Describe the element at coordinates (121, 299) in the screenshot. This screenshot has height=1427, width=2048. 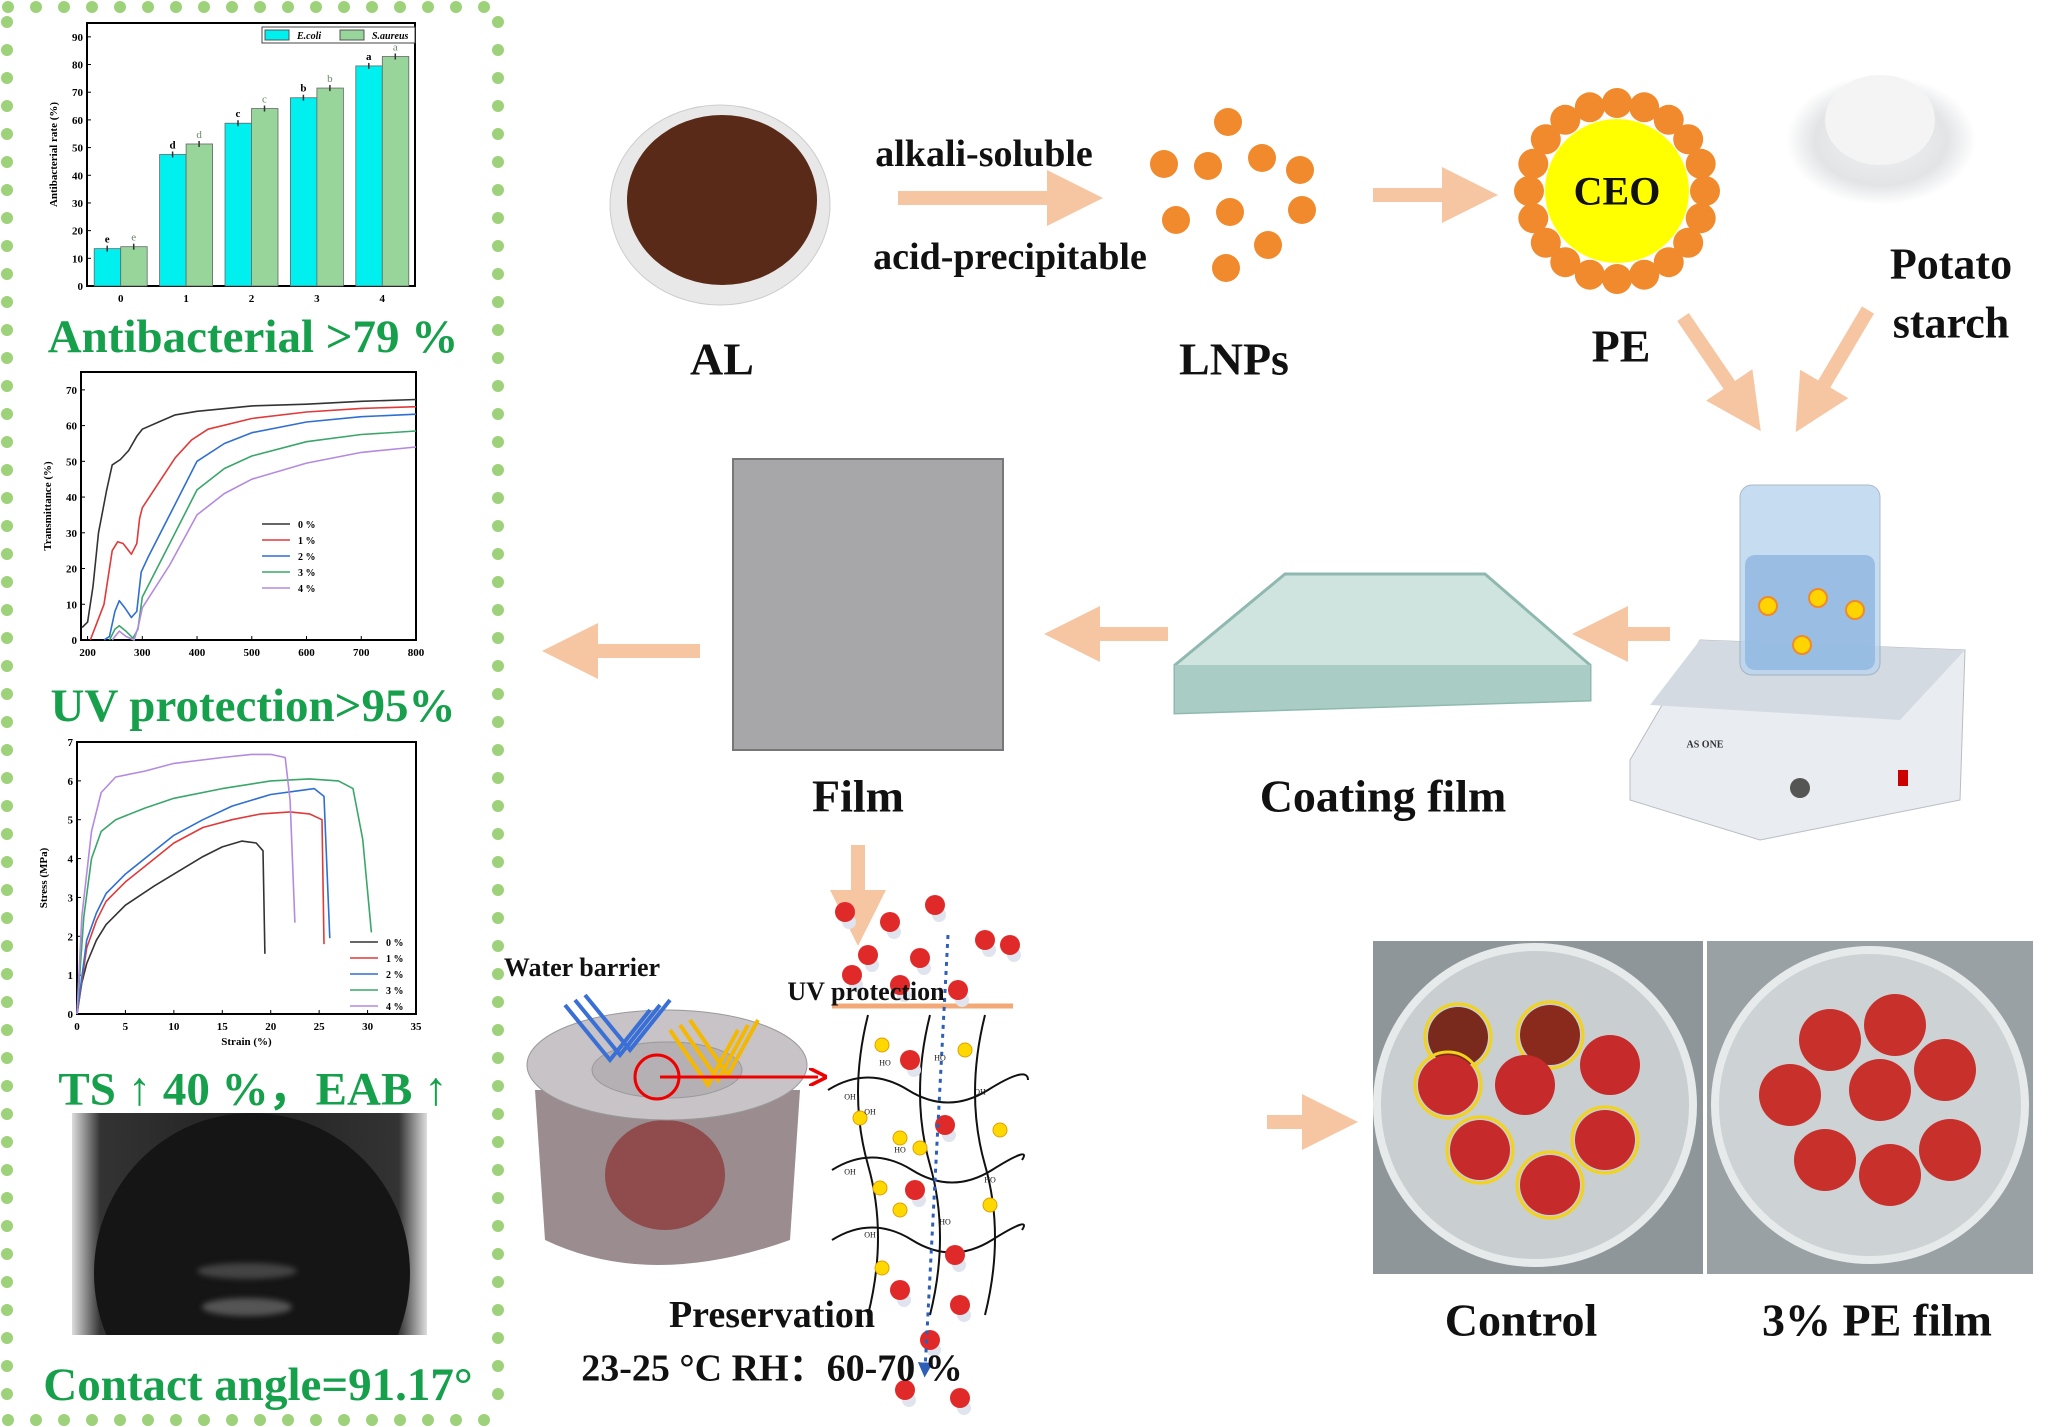
I see `bar-chart-x-tick-label: 0` at that location.